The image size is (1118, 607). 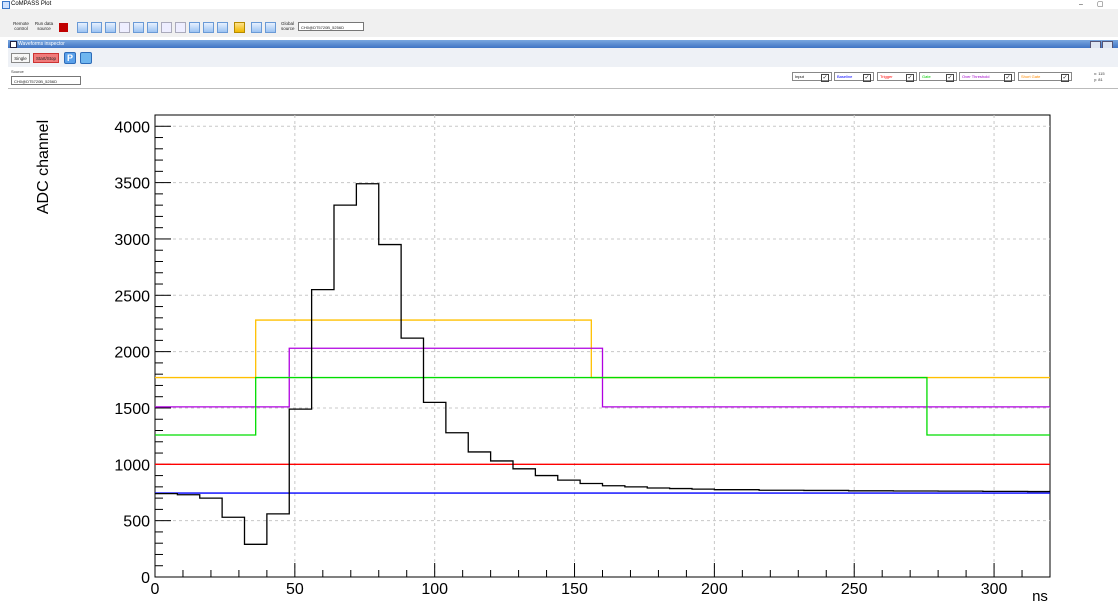 I want to click on remote-control-label-1: Remote, so click(x=21, y=23).